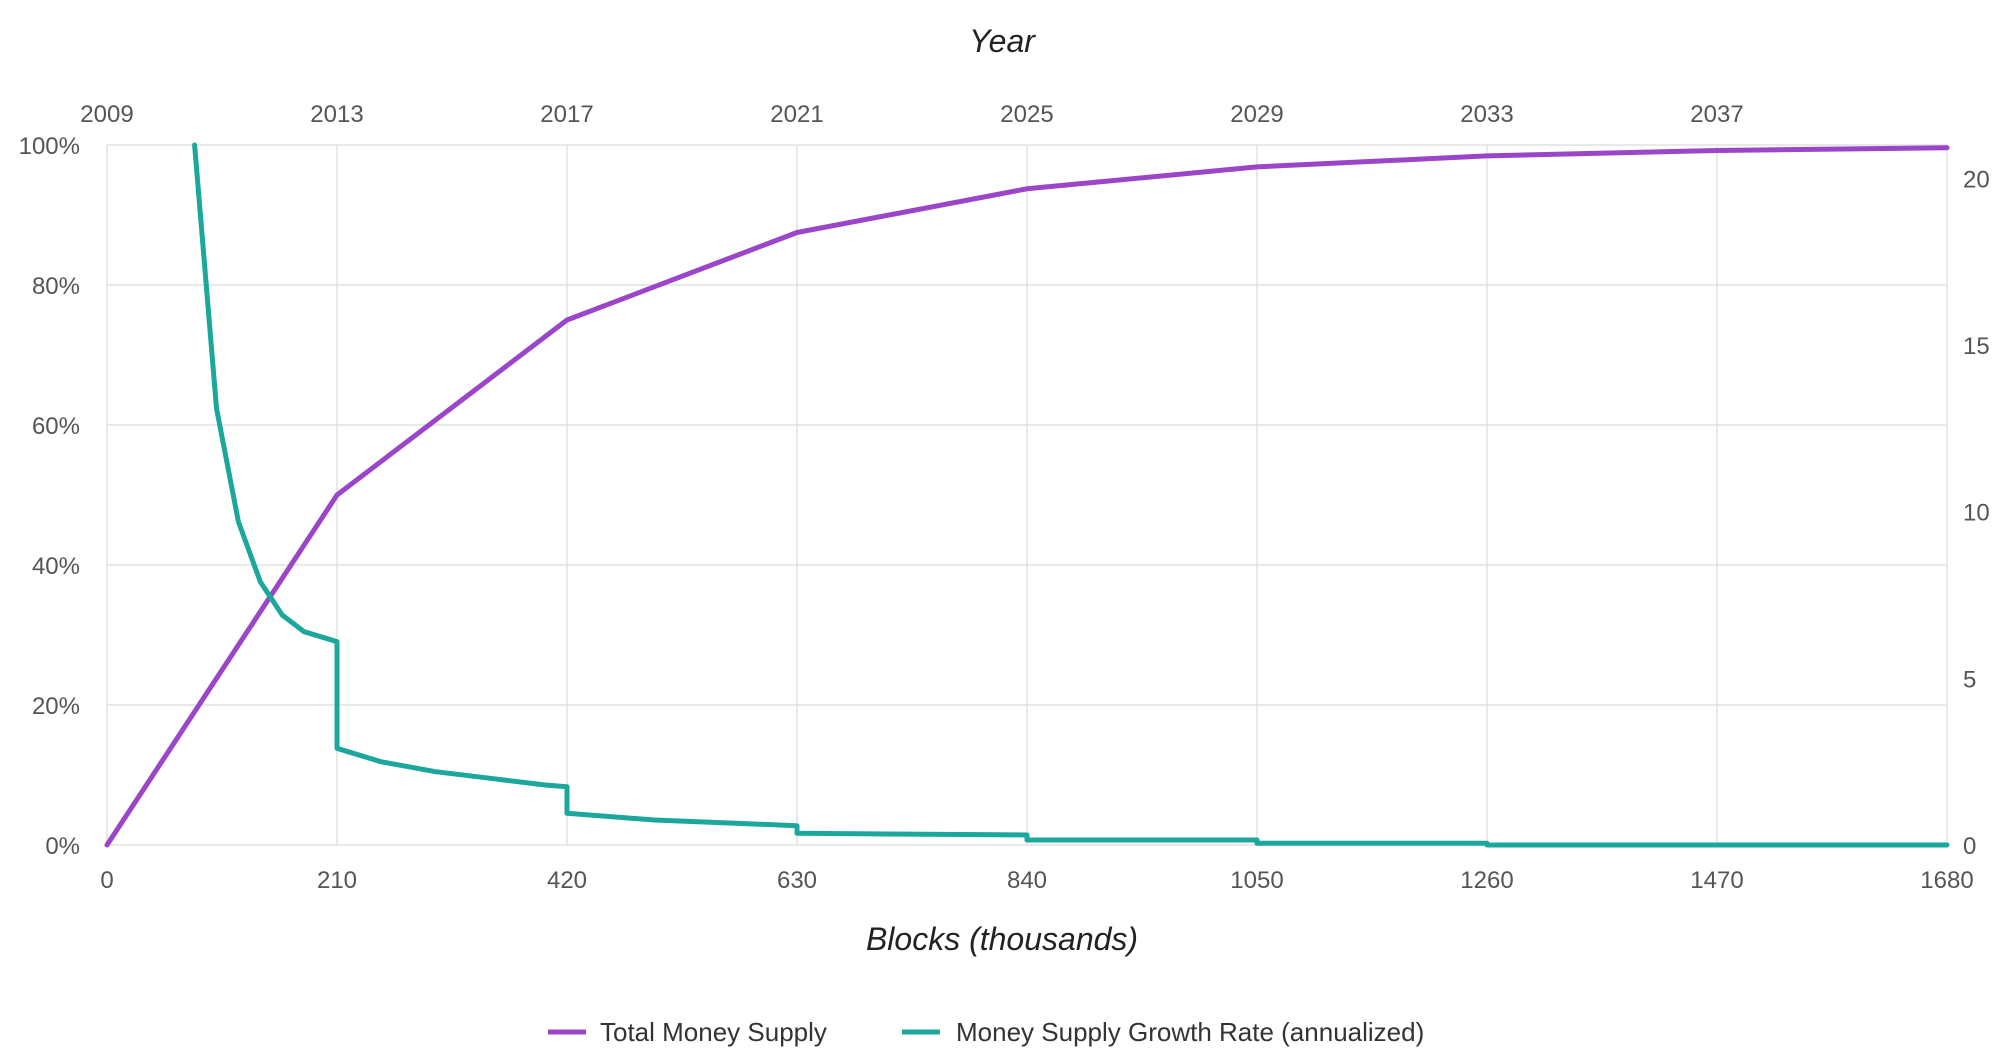 This screenshot has width=2000, height=1060. What do you see at coordinates (566, 114) in the screenshot?
I see `year-tick-label: 2017` at bounding box center [566, 114].